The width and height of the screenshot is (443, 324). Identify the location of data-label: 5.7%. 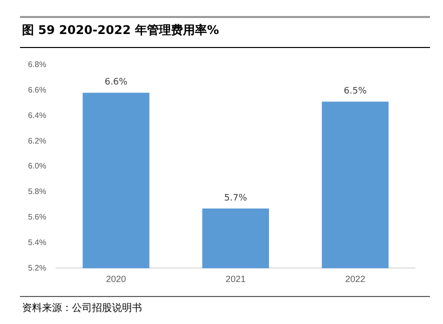
(236, 198).